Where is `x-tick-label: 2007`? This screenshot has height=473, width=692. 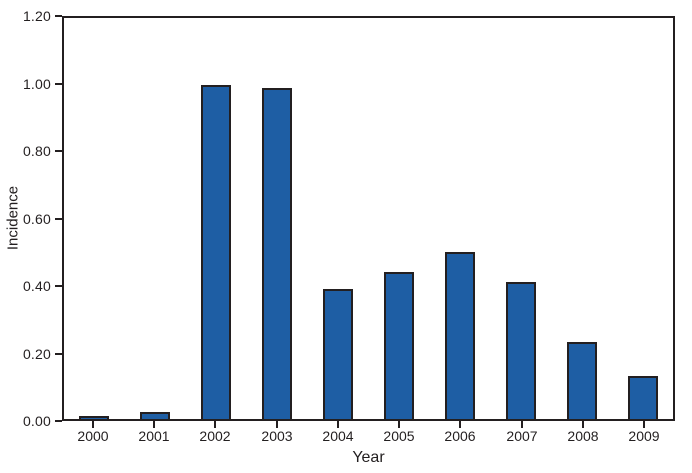
x-tick-label: 2007 is located at coordinates (522, 436).